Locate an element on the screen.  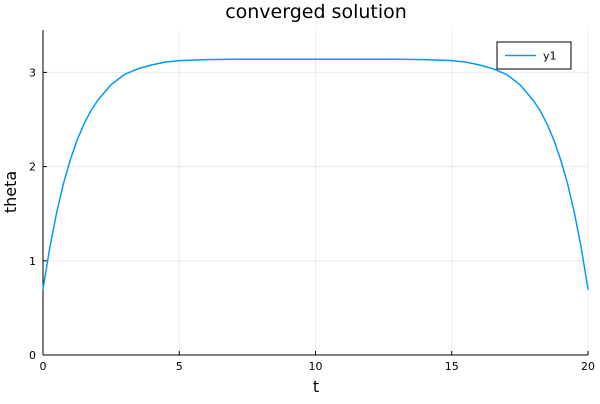
chart-title: converged solution is located at coordinates (316, 12).